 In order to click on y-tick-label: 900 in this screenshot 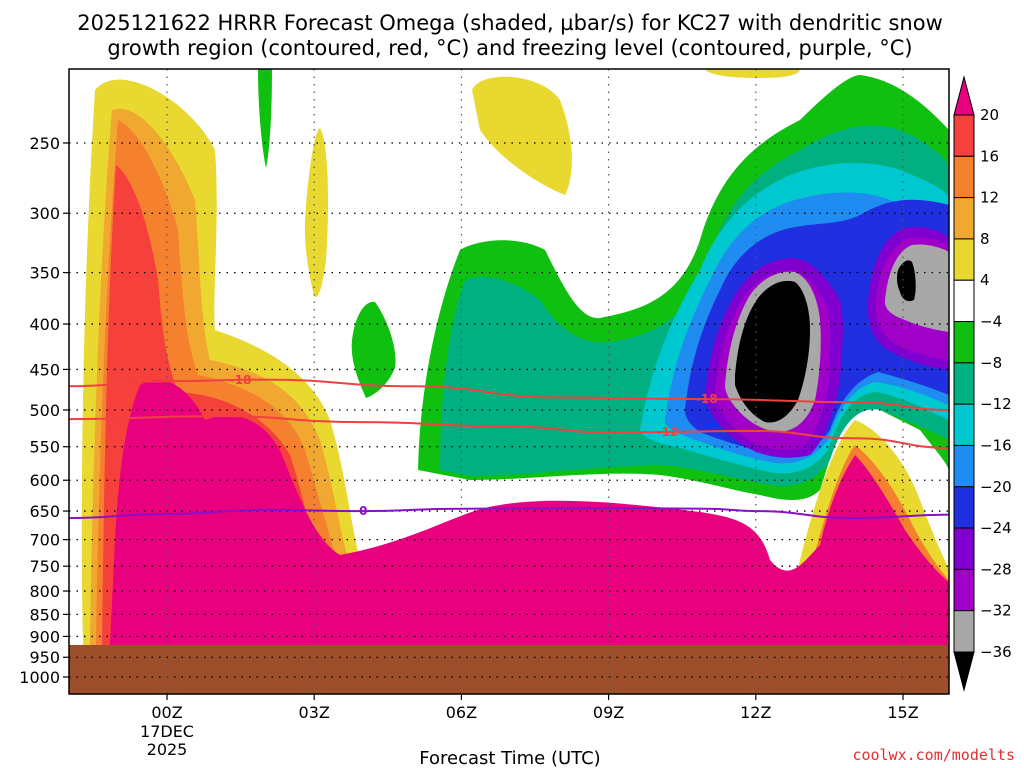, I will do `click(44, 636)`.